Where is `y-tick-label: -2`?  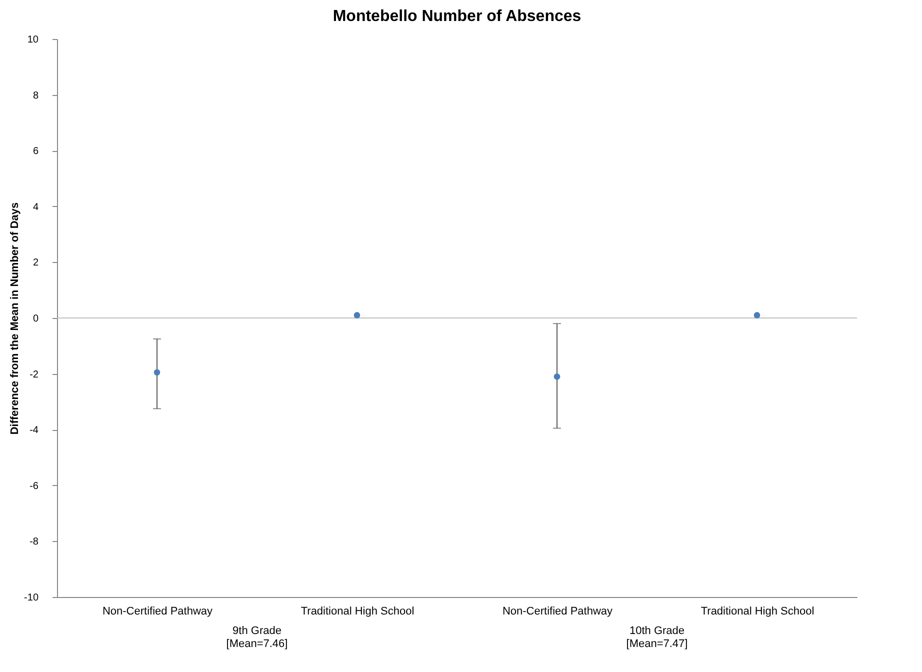 y-tick-label: -2 is located at coordinates (34, 374).